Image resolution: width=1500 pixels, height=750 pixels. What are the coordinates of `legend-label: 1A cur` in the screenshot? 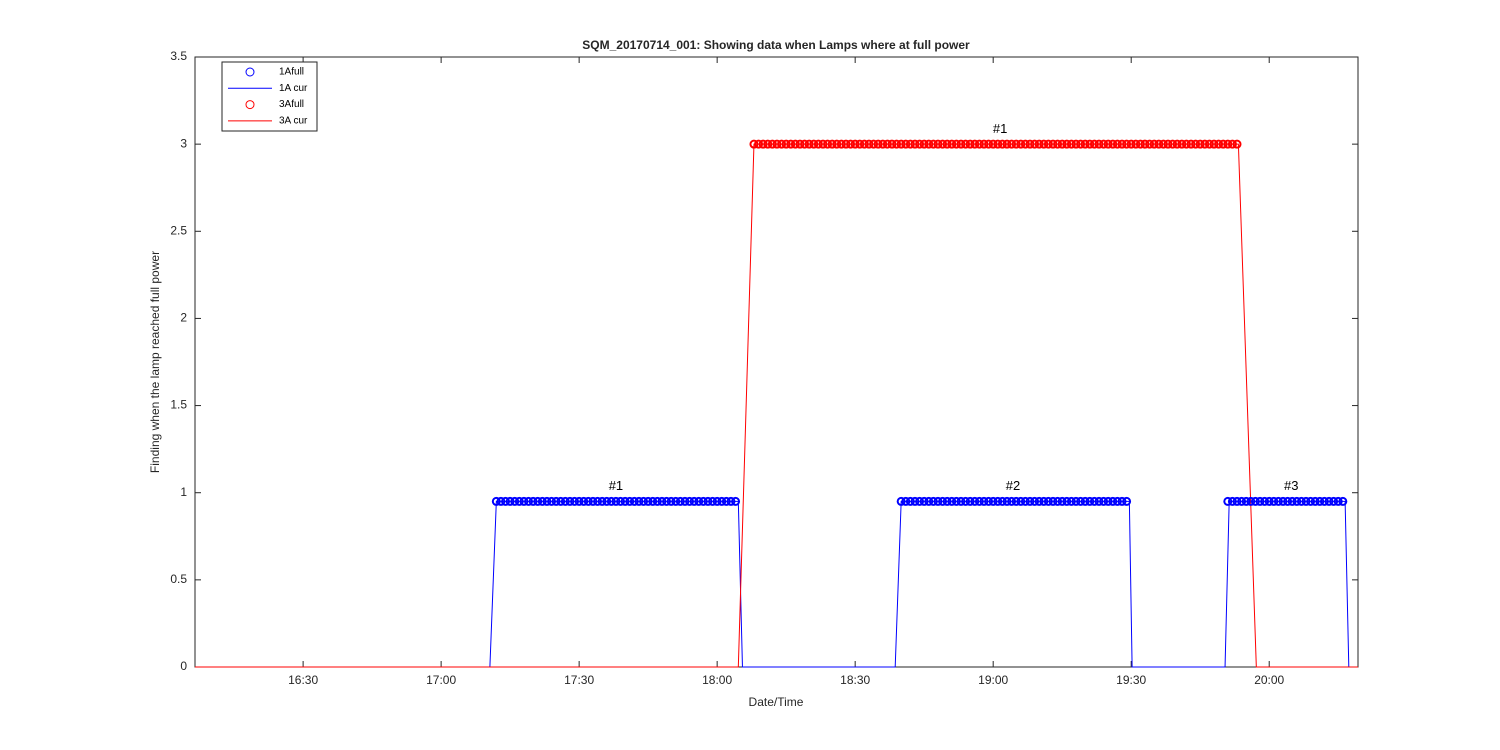 It's located at (293, 88).